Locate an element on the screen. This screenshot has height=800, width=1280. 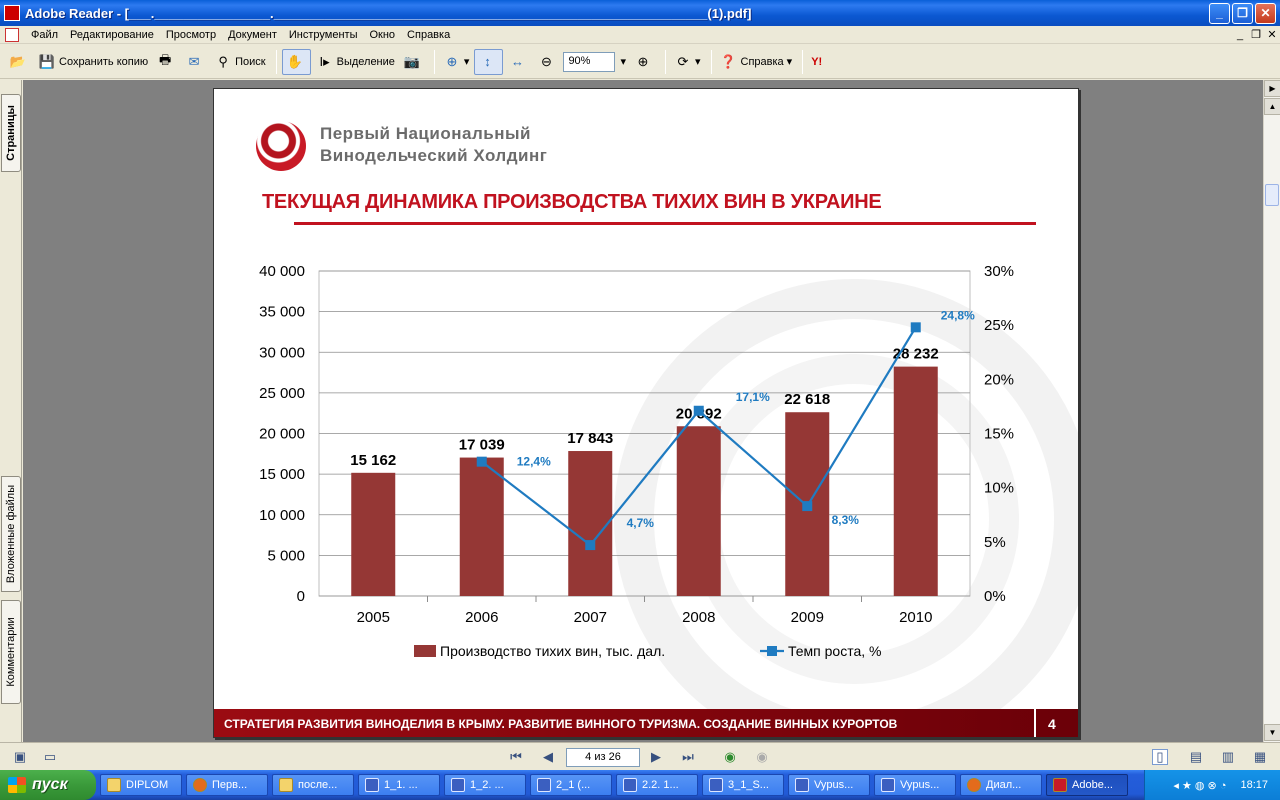
page-number-input: 4 из 26 is located at coordinates (603, 757).